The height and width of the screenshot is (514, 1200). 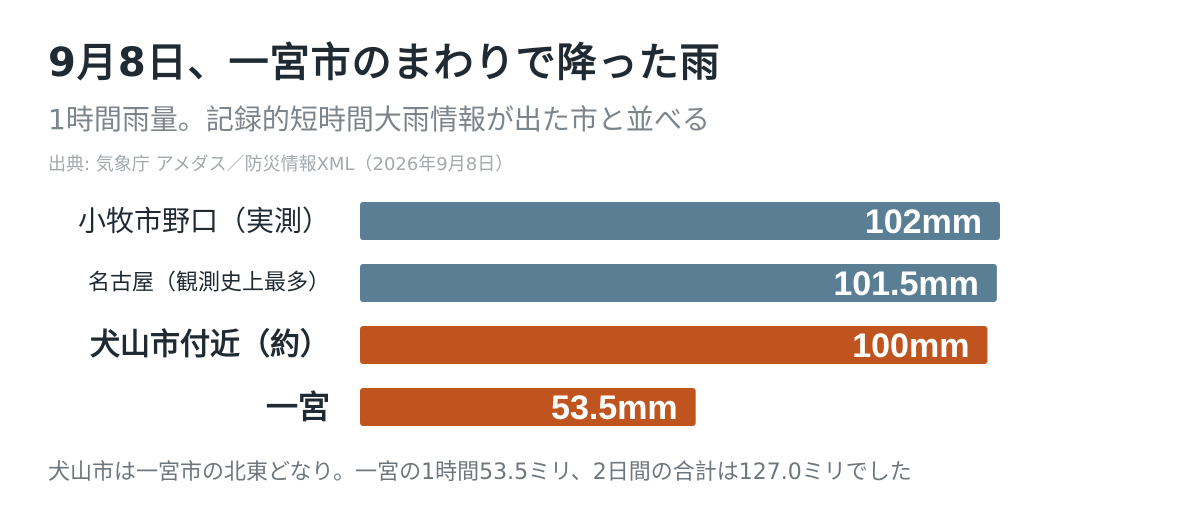 I want to click on page-title: 9月8日、一宮市のまわりで降った雨, so click(x=384, y=63).